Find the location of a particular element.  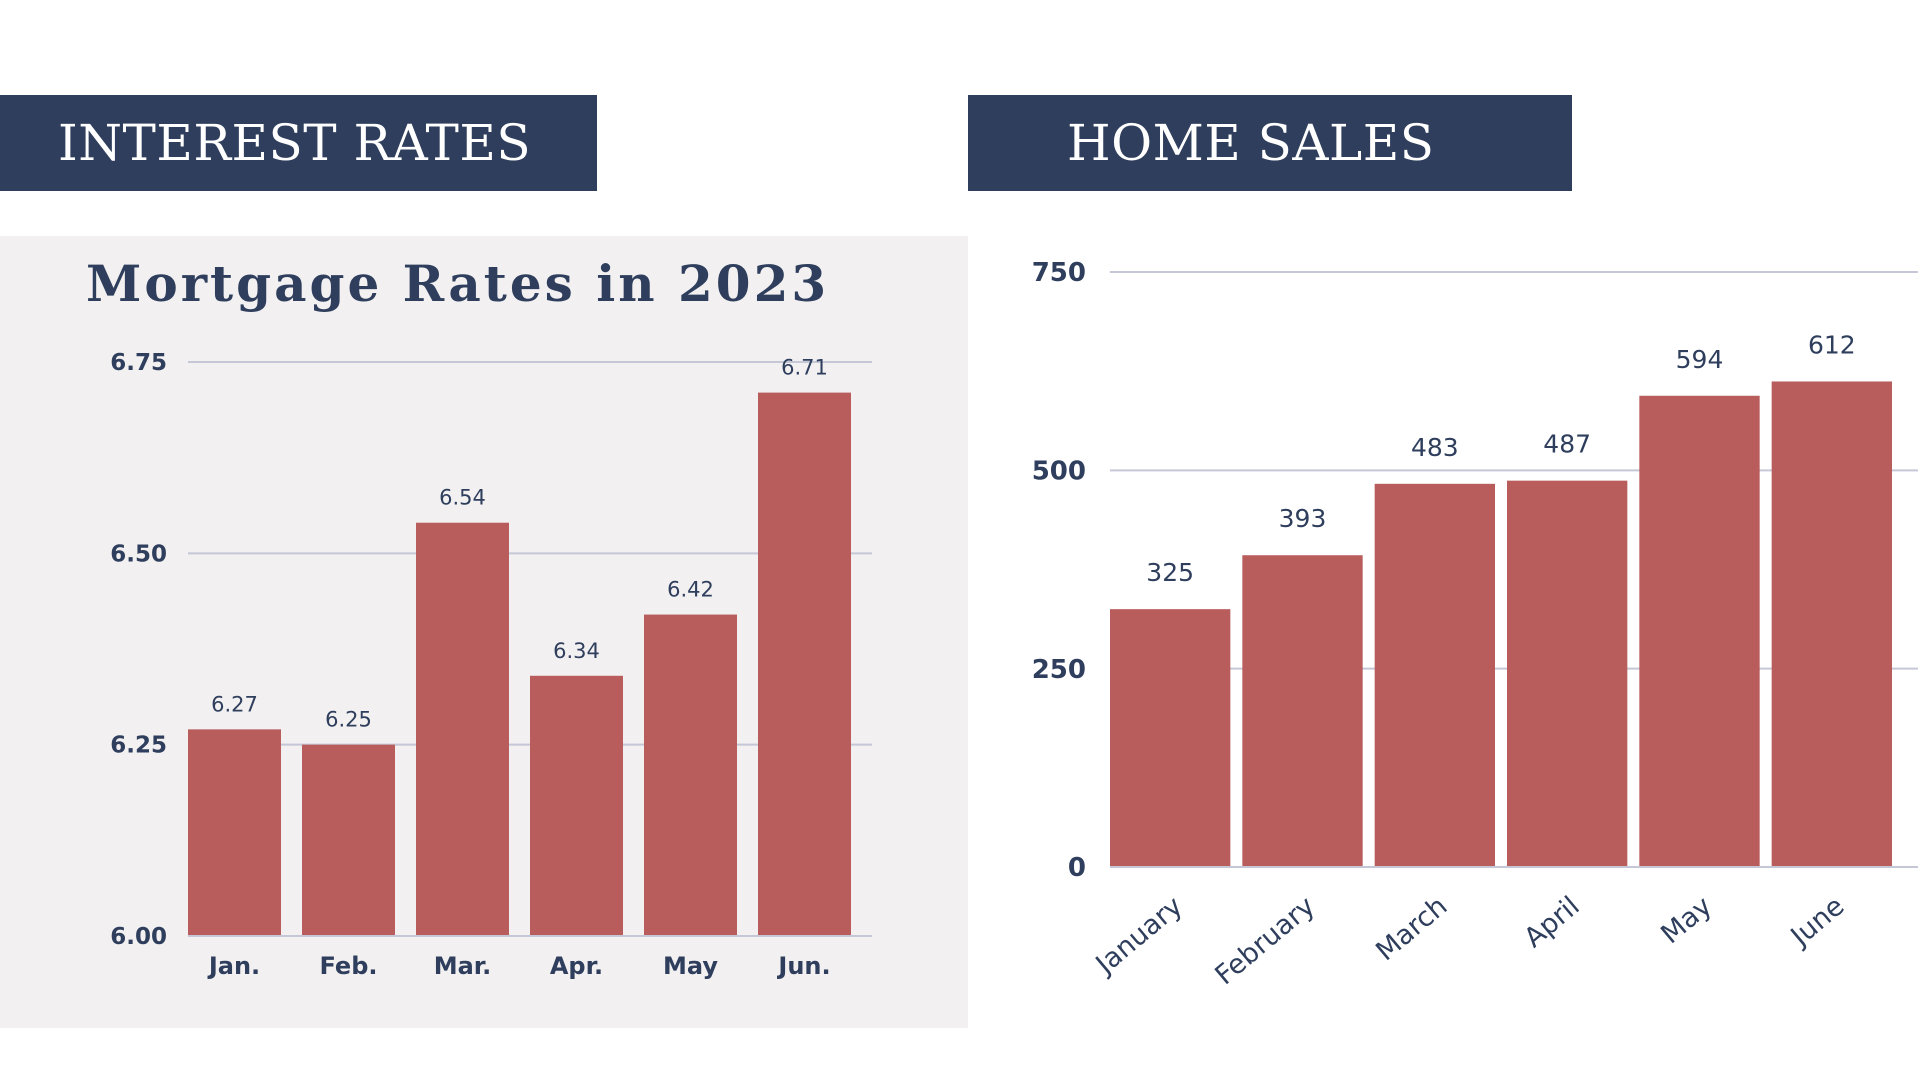

x-tick-label: January is located at coordinates (1139, 936).